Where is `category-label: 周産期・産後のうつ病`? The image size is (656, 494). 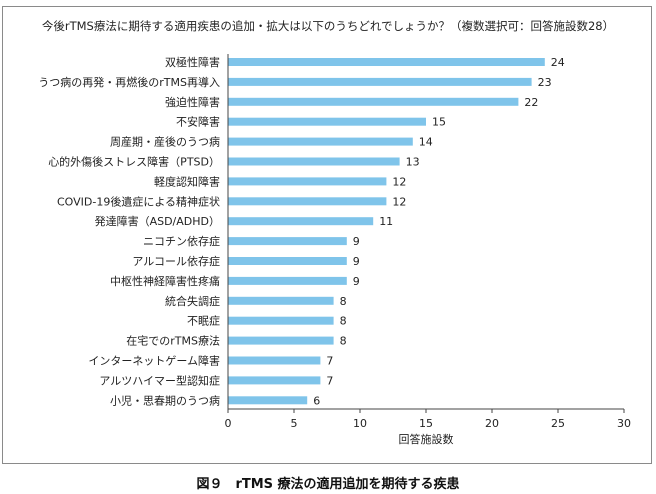
category-label: 周産期・産後のうつ病 is located at coordinates (165, 142).